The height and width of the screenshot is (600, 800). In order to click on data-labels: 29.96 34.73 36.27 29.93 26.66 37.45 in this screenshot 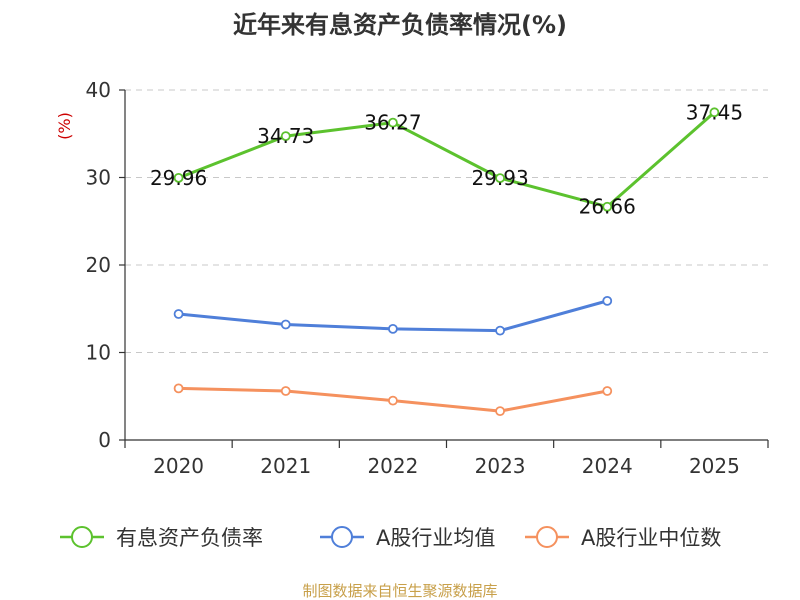, I will do `click(446, 159)`.